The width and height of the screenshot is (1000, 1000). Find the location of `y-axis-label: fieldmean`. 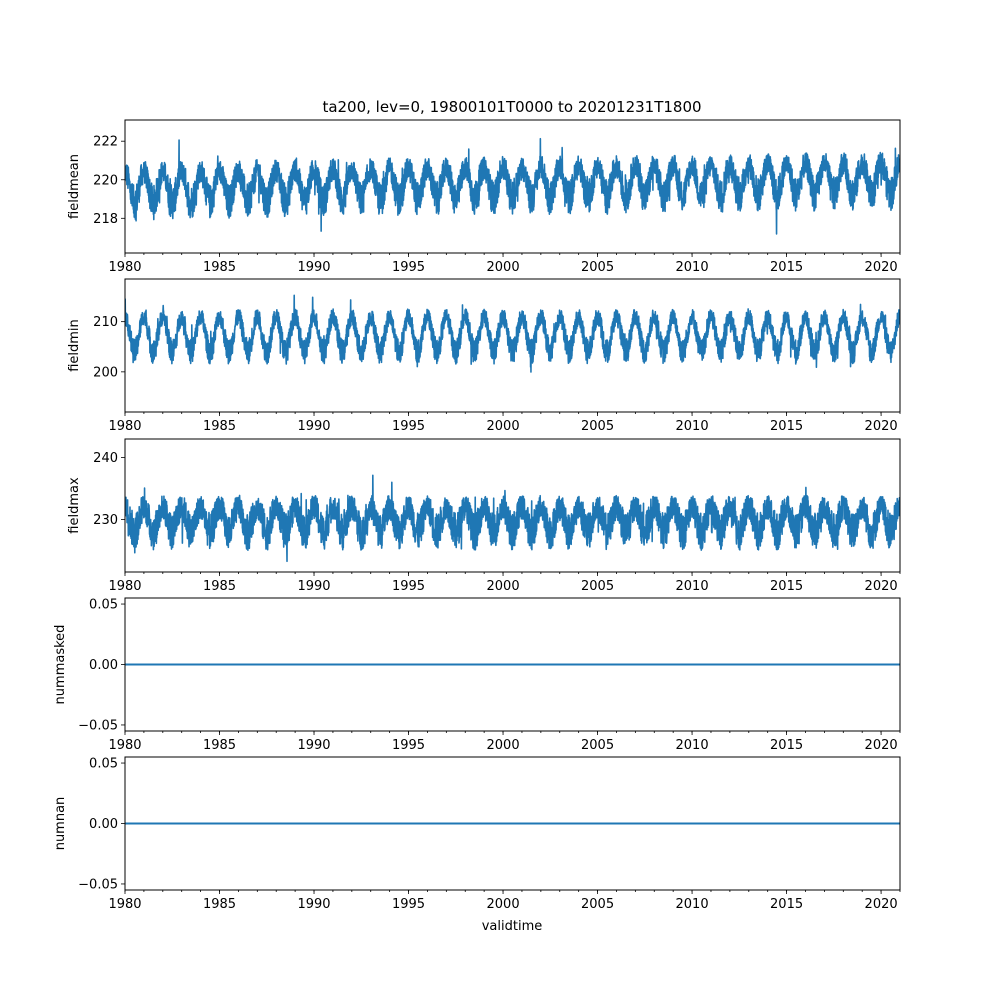

y-axis-label: fieldmean is located at coordinates (74, 186).